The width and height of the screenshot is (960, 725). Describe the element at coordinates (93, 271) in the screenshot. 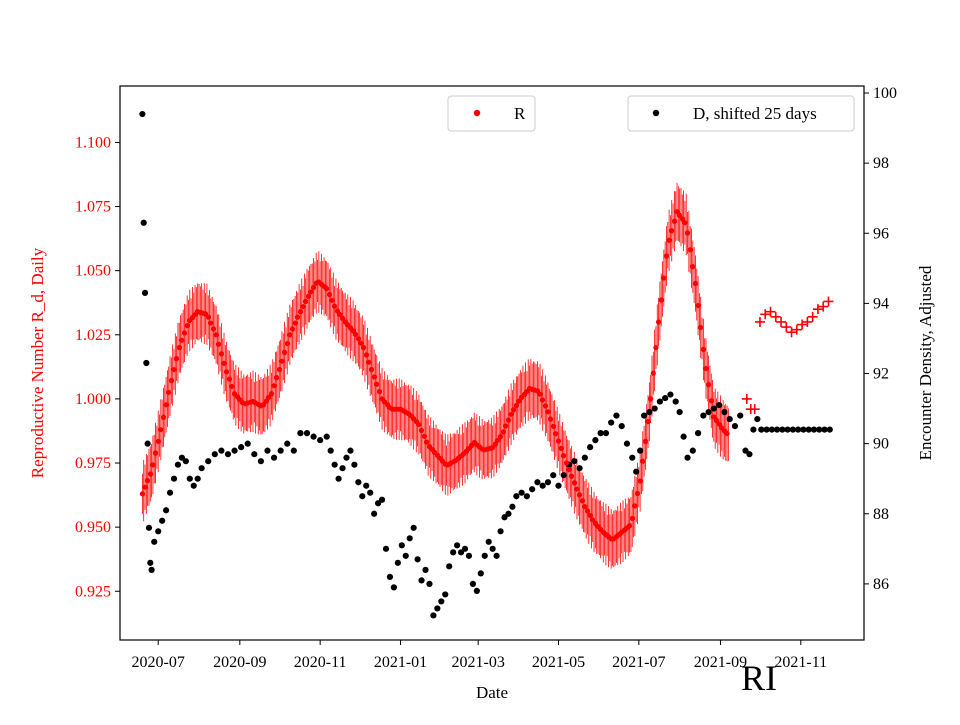

I see `y-left-tick-label: 1.050` at that location.